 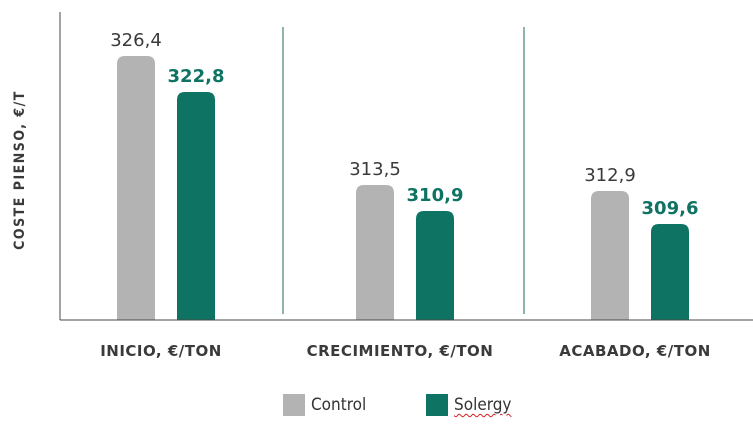 I want to click on legend-item-solergy: Solergy, so click(x=468, y=405).